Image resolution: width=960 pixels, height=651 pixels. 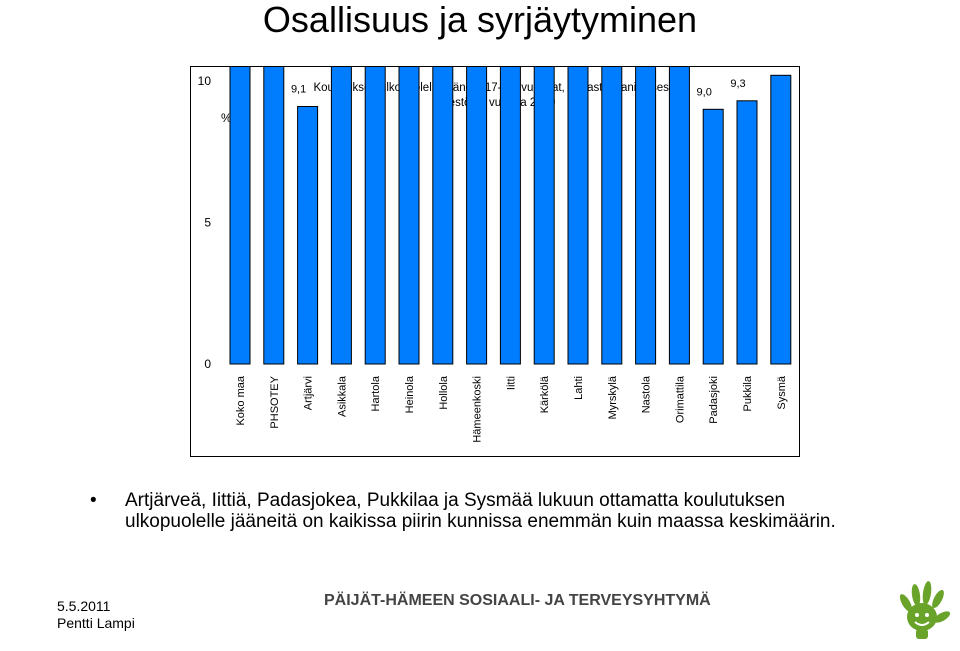 What do you see at coordinates (205, 81) in the screenshot?
I see `y-tick-label: 10` at bounding box center [205, 81].